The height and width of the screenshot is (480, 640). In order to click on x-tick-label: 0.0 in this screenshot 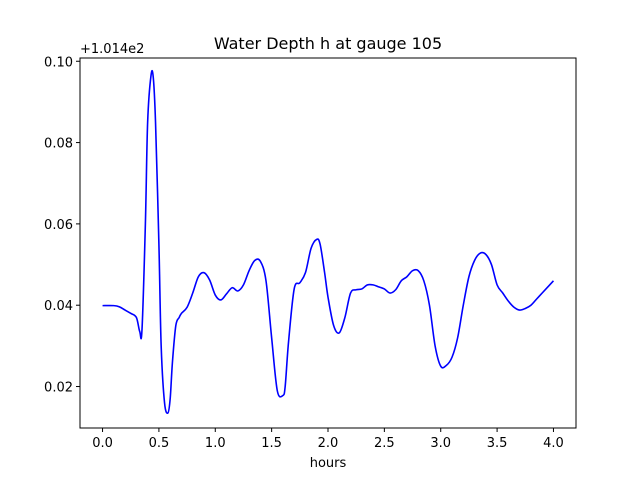, I will do `click(102, 443)`.